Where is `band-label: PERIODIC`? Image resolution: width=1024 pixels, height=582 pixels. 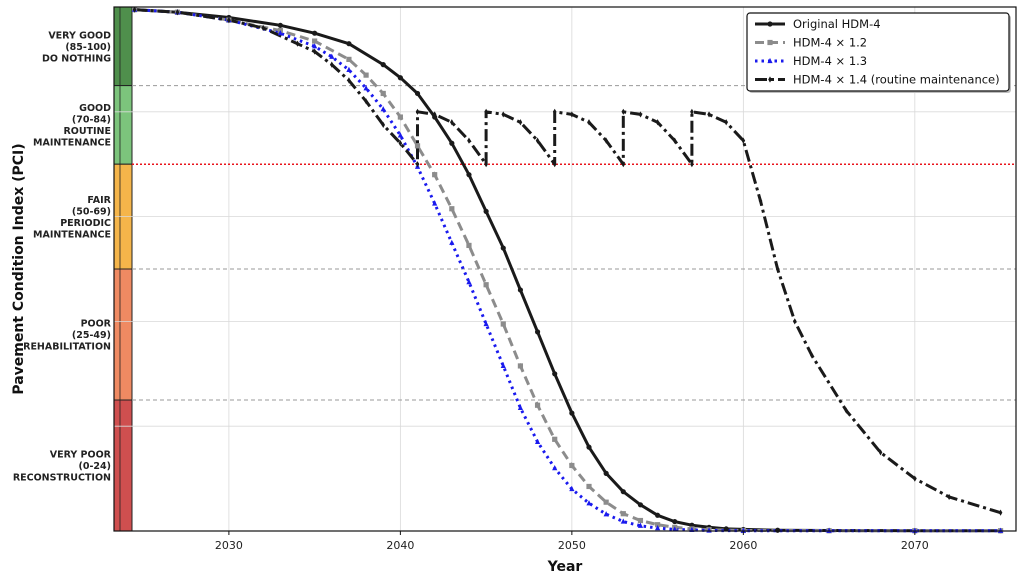
band-label: PERIODIC is located at coordinates (85, 223).